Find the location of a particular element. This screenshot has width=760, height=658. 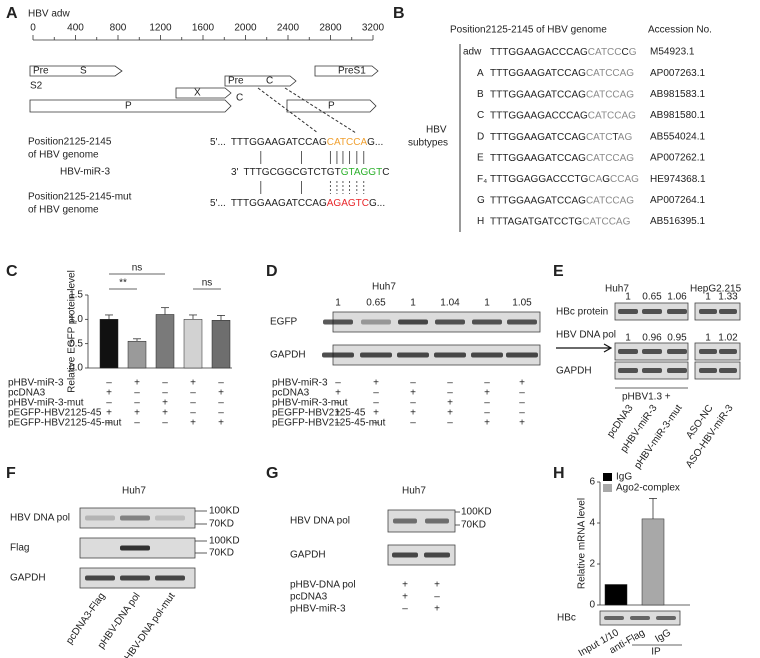

accession: AB981583.1 is located at coordinates (677, 94).